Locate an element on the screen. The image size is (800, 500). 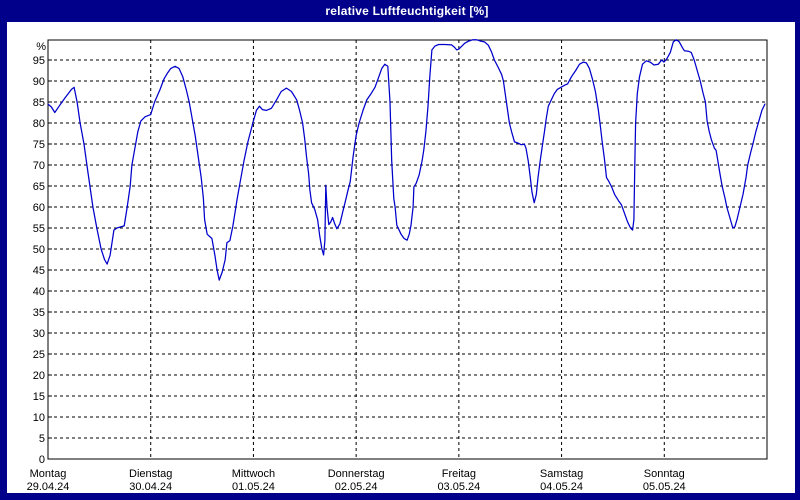
day-date-label: 01.05.24 is located at coordinates (253, 487).